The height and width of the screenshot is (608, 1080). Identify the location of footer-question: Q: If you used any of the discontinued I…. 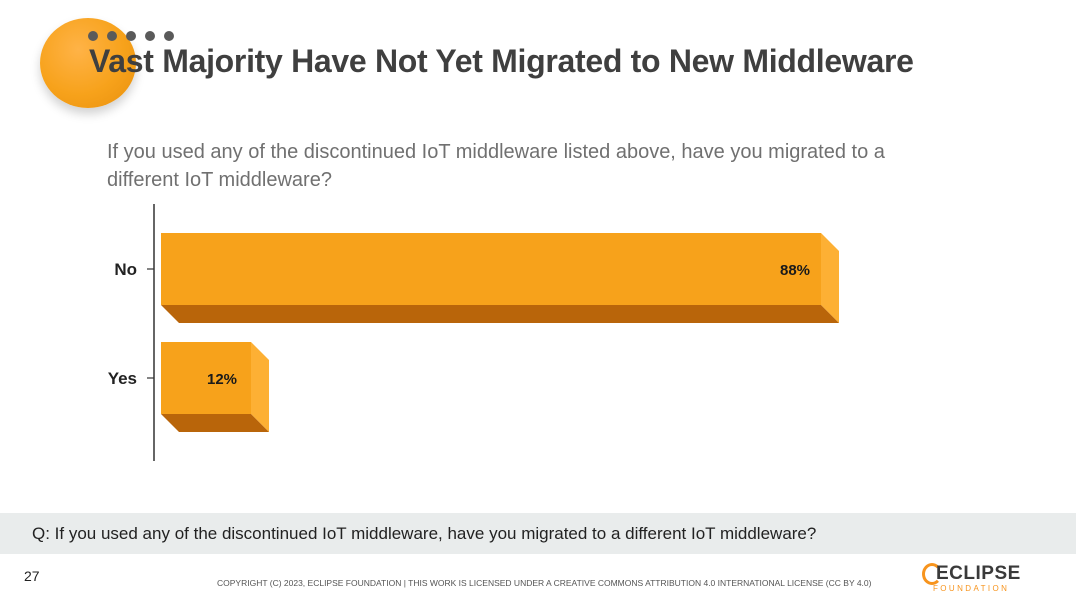
(424, 533).